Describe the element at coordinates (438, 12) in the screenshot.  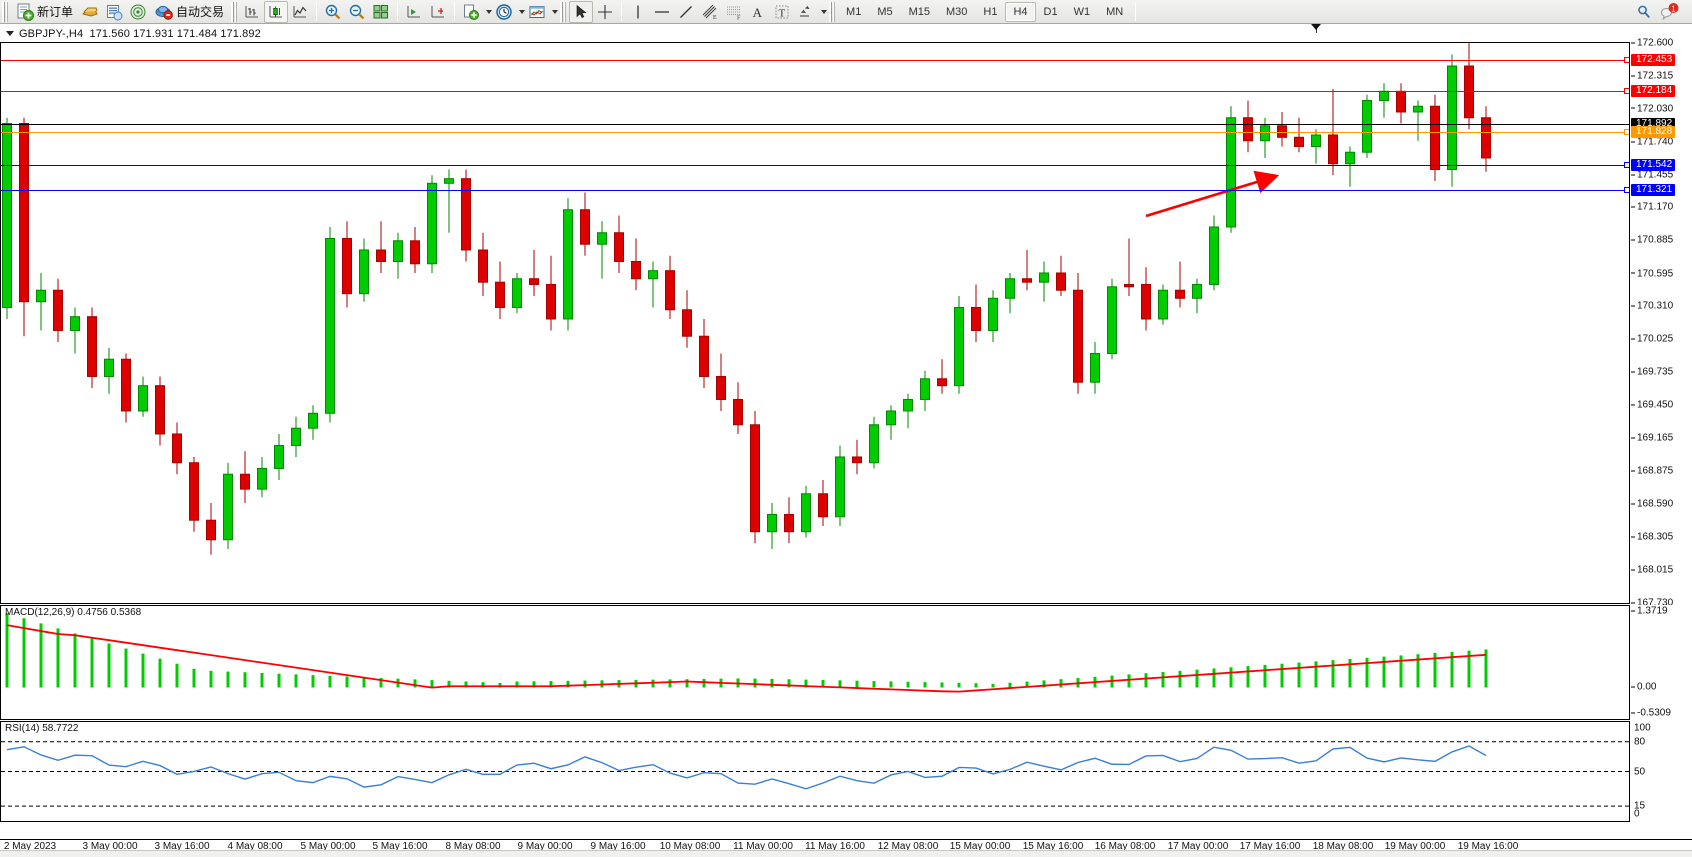
I see `auto-scroll-button` at that location.